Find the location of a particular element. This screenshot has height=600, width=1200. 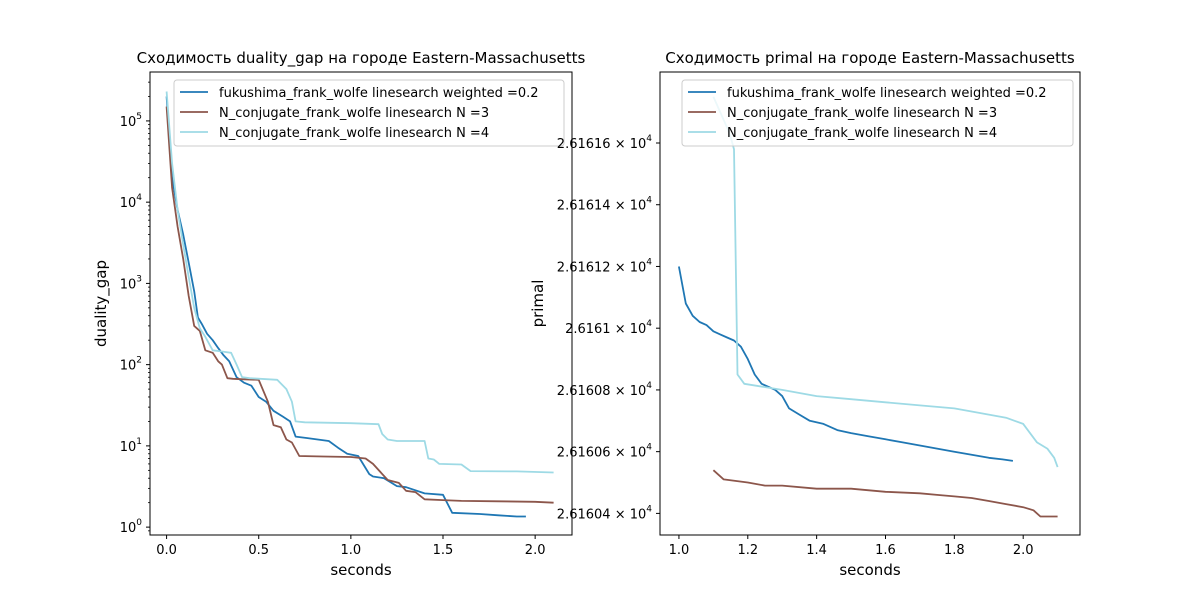

y-tick-base: 2.61616 × 10 is located at coordinates (601, 144).